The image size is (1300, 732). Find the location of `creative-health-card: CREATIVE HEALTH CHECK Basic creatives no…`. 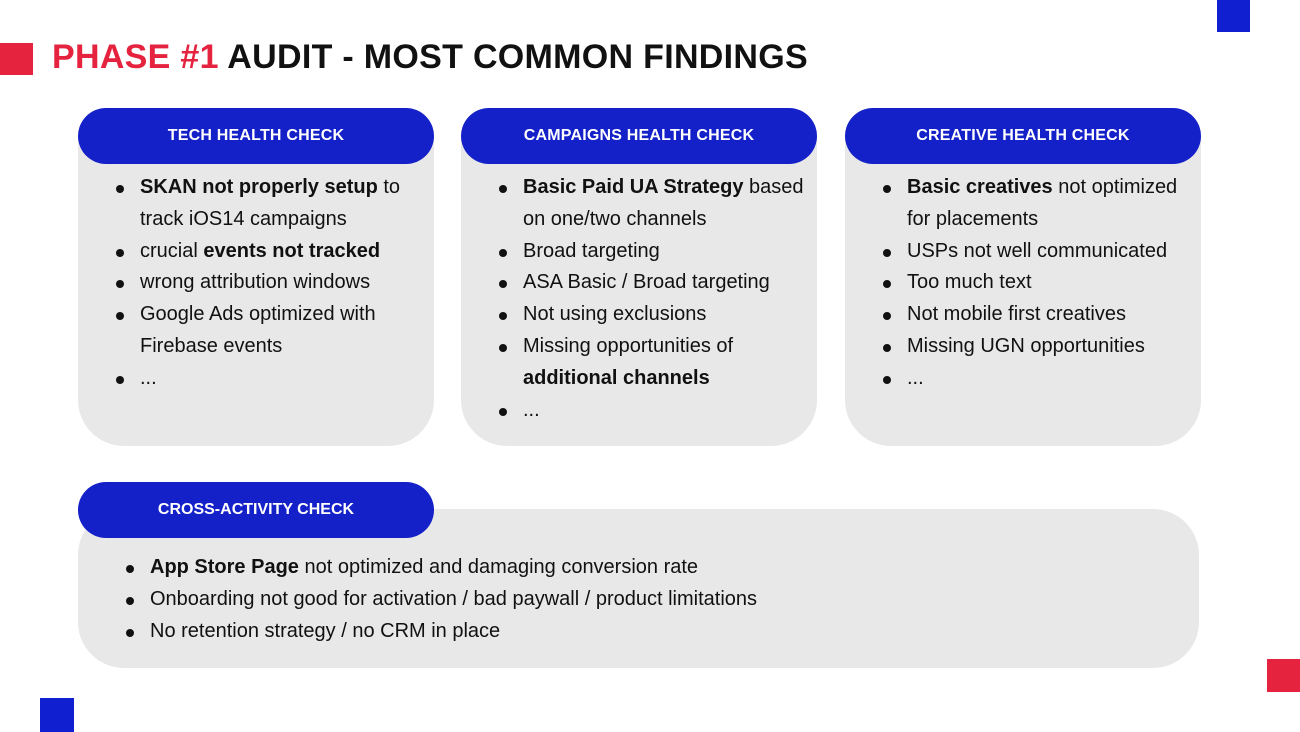

creative-health-card: CREATIVE HEALTH CHECK Basic creatives no… is located at coordinates (1023, 277).